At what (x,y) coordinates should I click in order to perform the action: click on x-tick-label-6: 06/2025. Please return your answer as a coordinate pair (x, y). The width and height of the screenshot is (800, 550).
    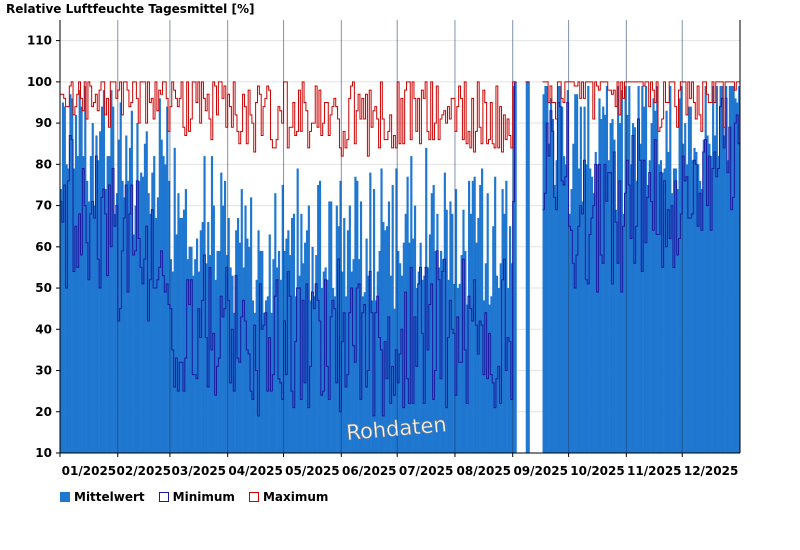
    Looking at the image, I should click on (369, 471).